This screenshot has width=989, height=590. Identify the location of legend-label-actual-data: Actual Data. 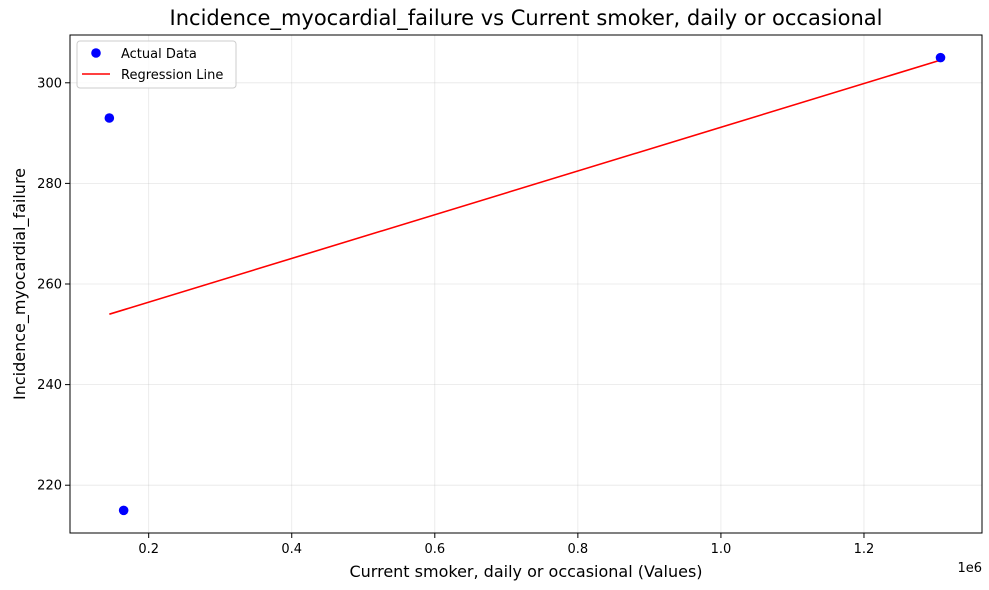
(159, 54).